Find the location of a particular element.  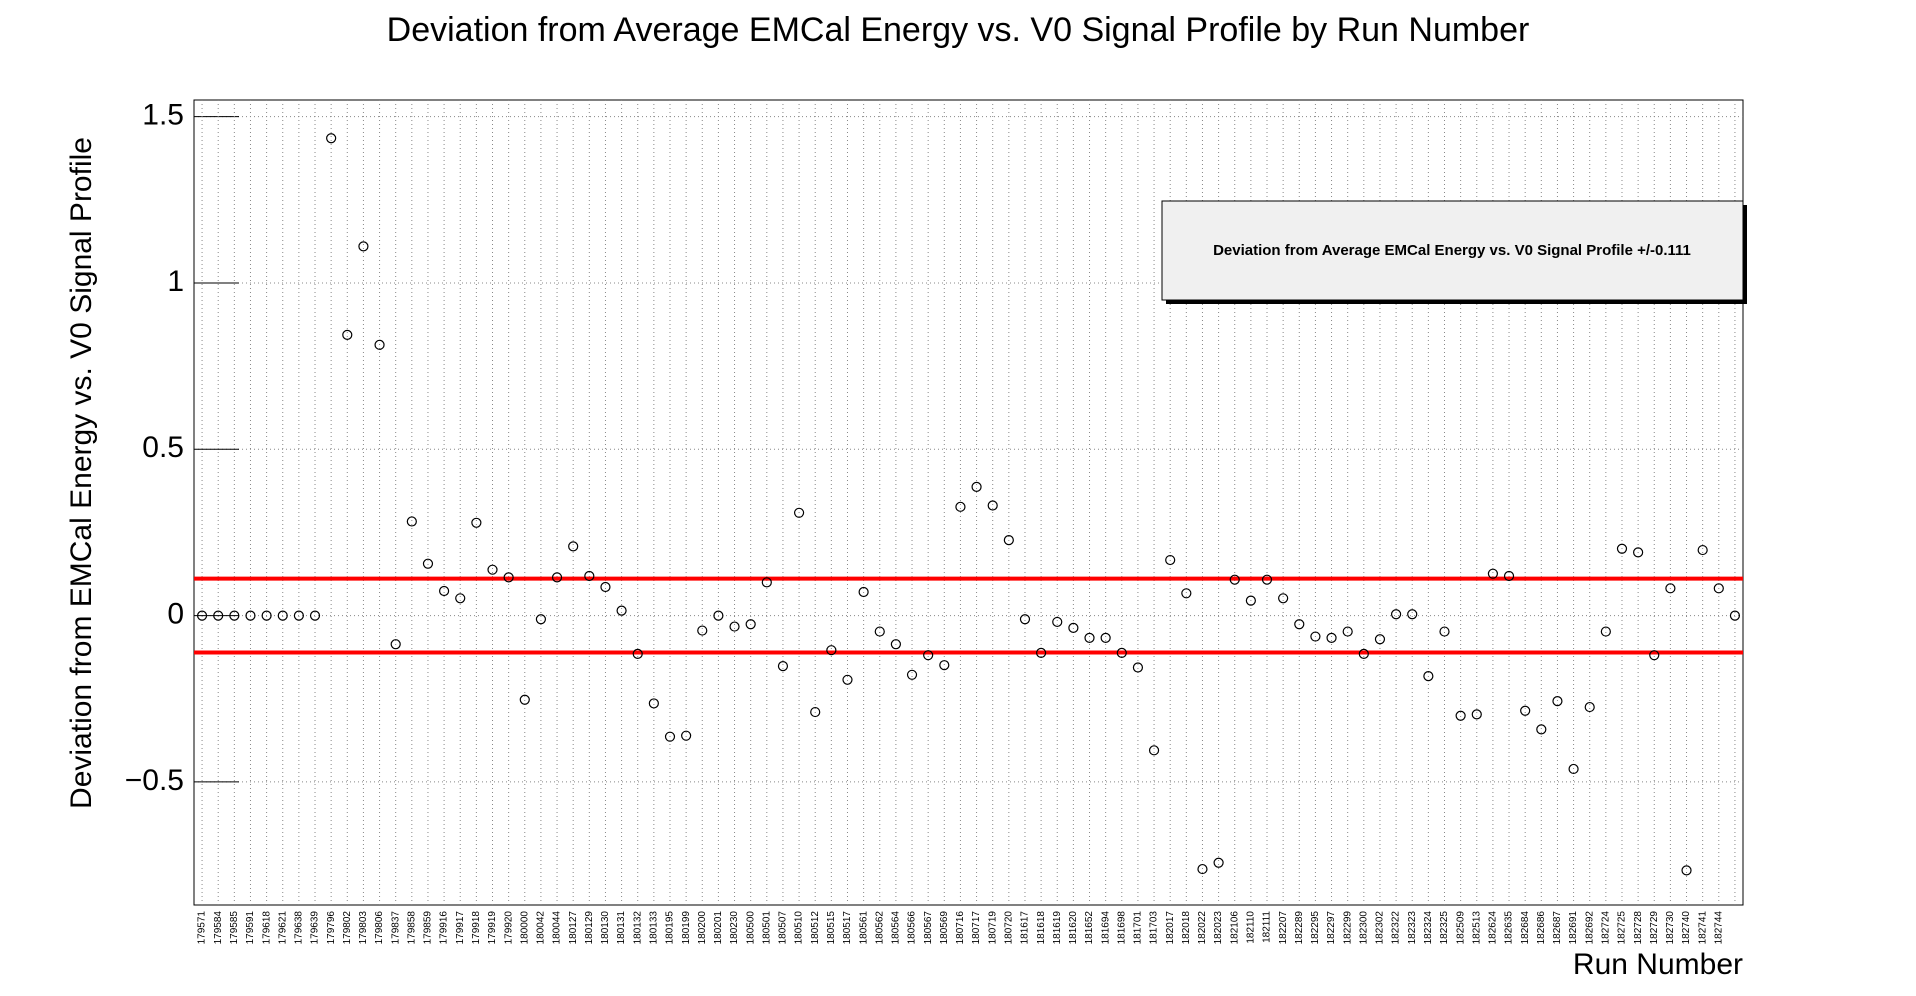

x-tick-label: 180510 is located at coordinates (799, 928).